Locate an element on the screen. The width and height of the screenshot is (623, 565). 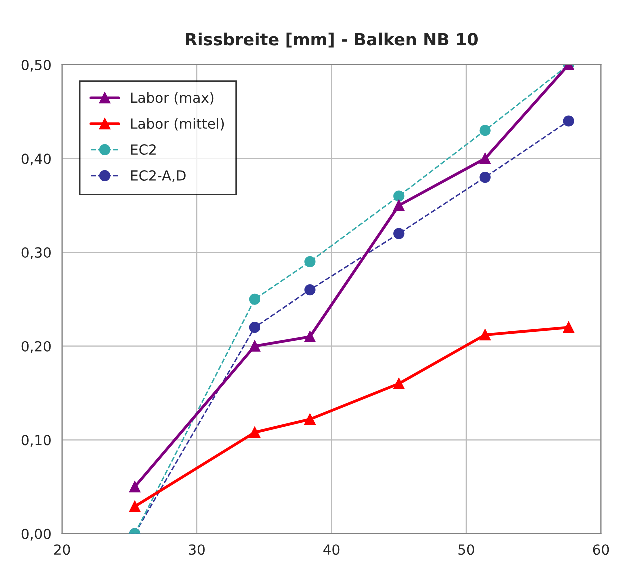
legend-label: Labor (max) is located at coordinates (172, 98).